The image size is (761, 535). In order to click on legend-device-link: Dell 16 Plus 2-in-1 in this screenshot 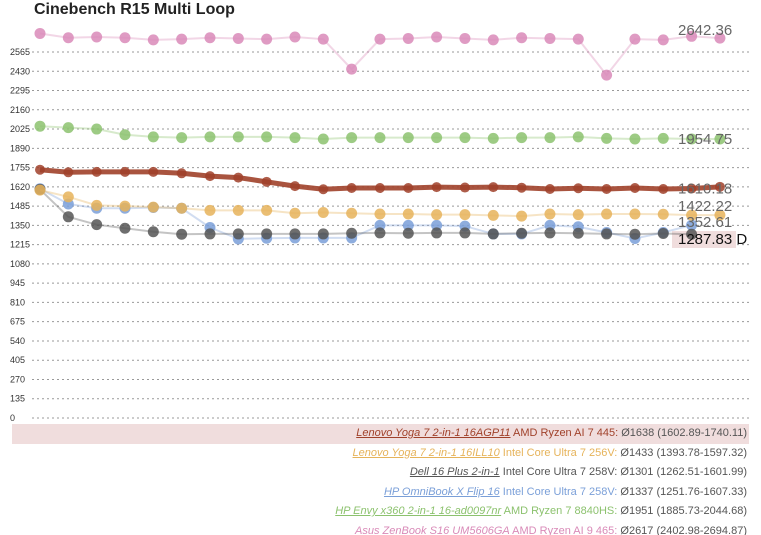, I will do `click(454, 472)`.